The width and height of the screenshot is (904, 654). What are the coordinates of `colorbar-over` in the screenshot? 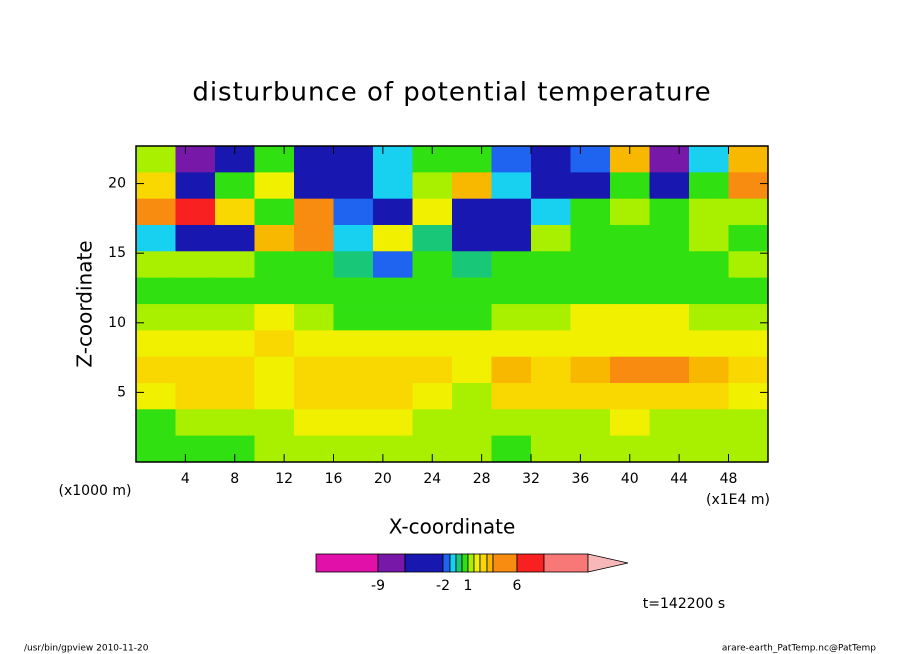 It's located at (608, 563).